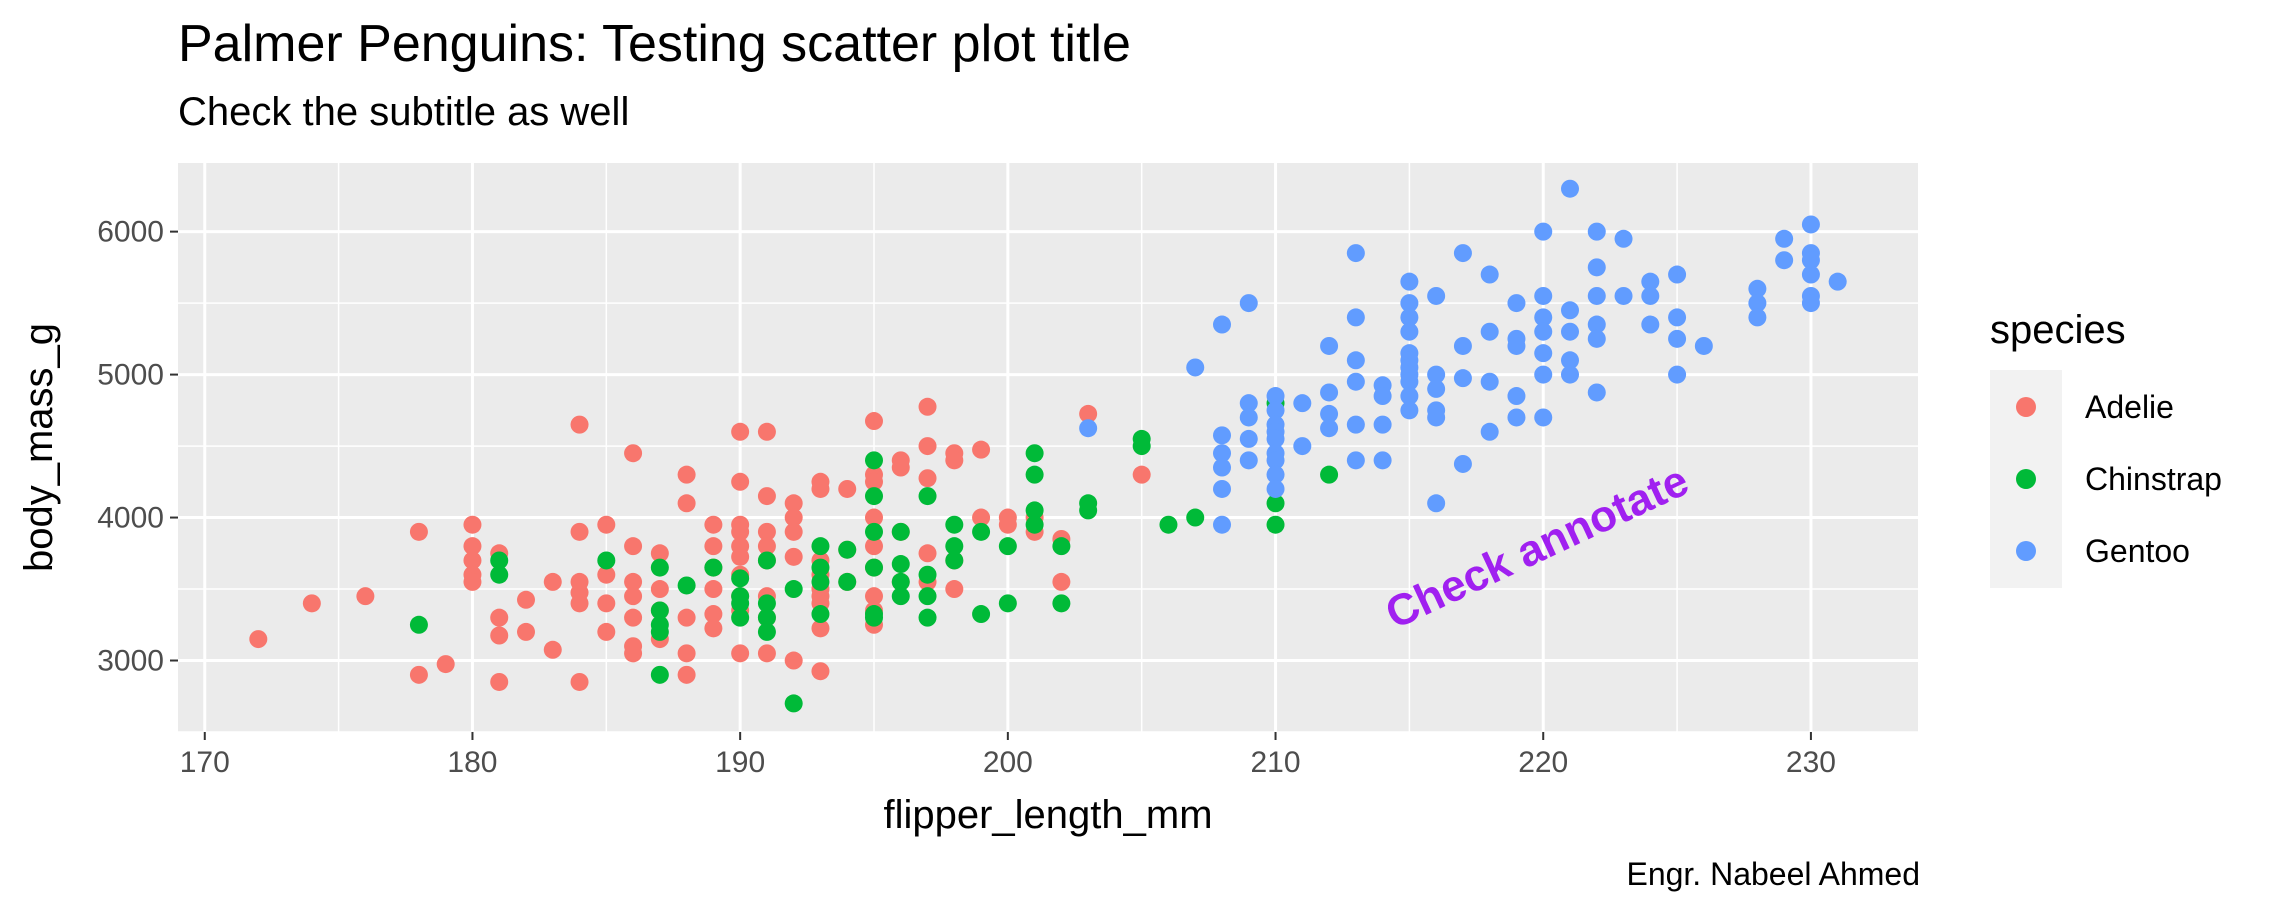 The height and width of the screenshot is (912, 2275). I want to click on x-tick-label: 210, so click(1276, 762).